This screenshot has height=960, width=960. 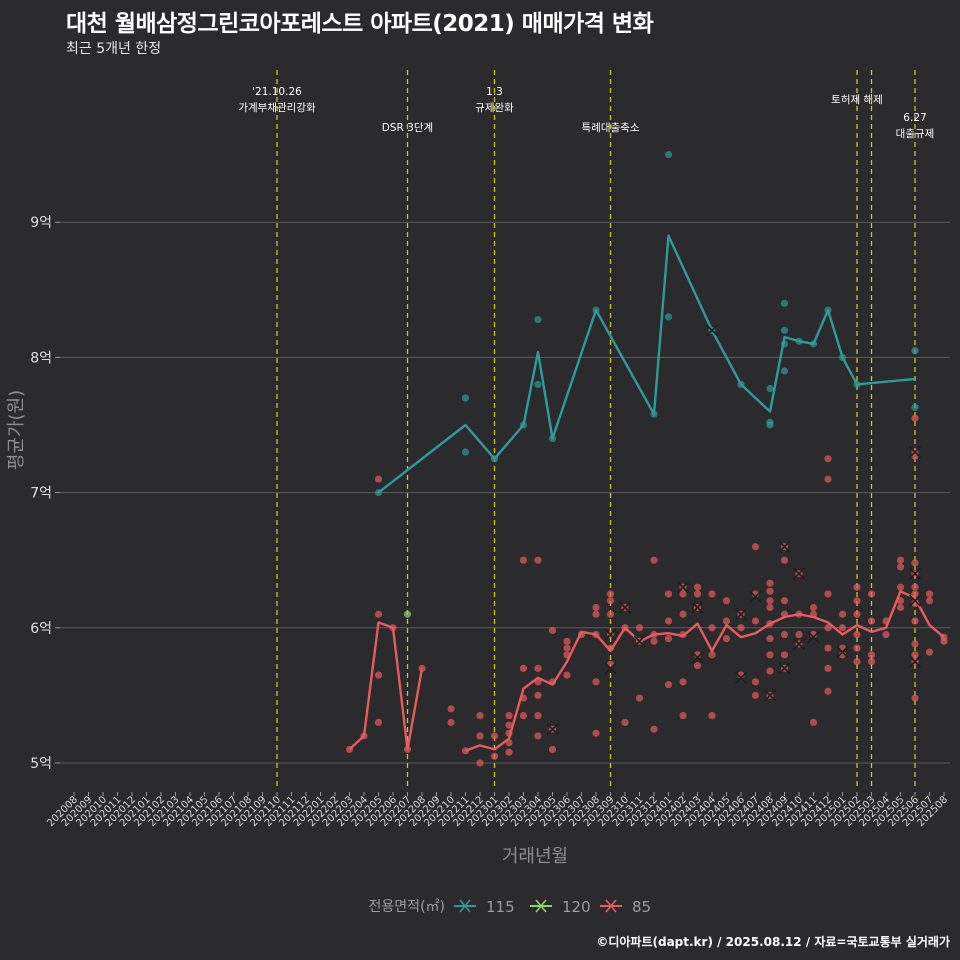 I want to click on event-label: 6.27 대출규제, so click(x=915, y=126).